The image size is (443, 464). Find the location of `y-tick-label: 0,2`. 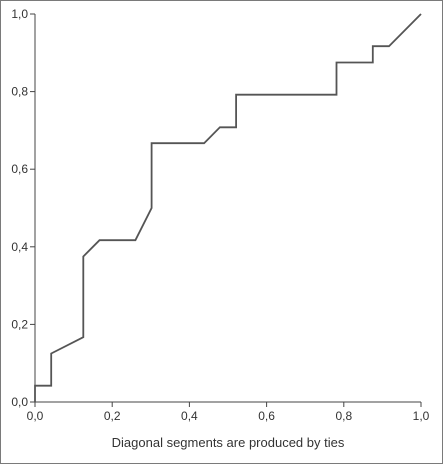

y-tick-label: 0,2 is located at coordinates (19, 324).